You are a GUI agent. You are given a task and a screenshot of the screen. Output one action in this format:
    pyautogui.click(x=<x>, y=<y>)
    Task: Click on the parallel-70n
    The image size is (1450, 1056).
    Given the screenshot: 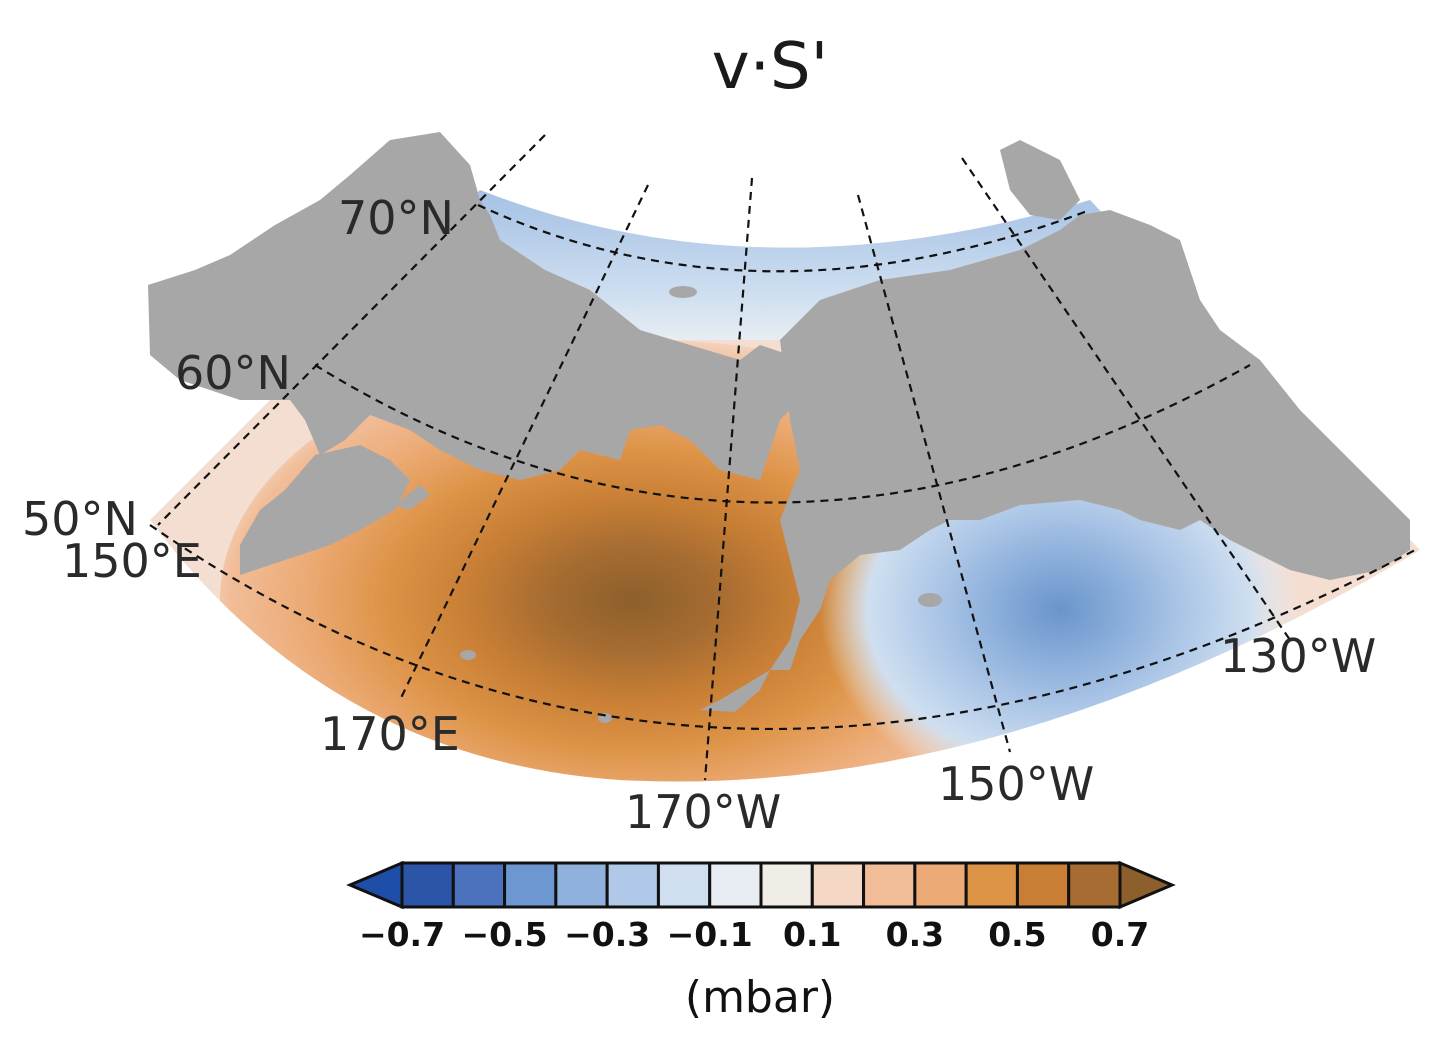 What is the action you would take?
    pyautogui.click(x=784, y=238)
    